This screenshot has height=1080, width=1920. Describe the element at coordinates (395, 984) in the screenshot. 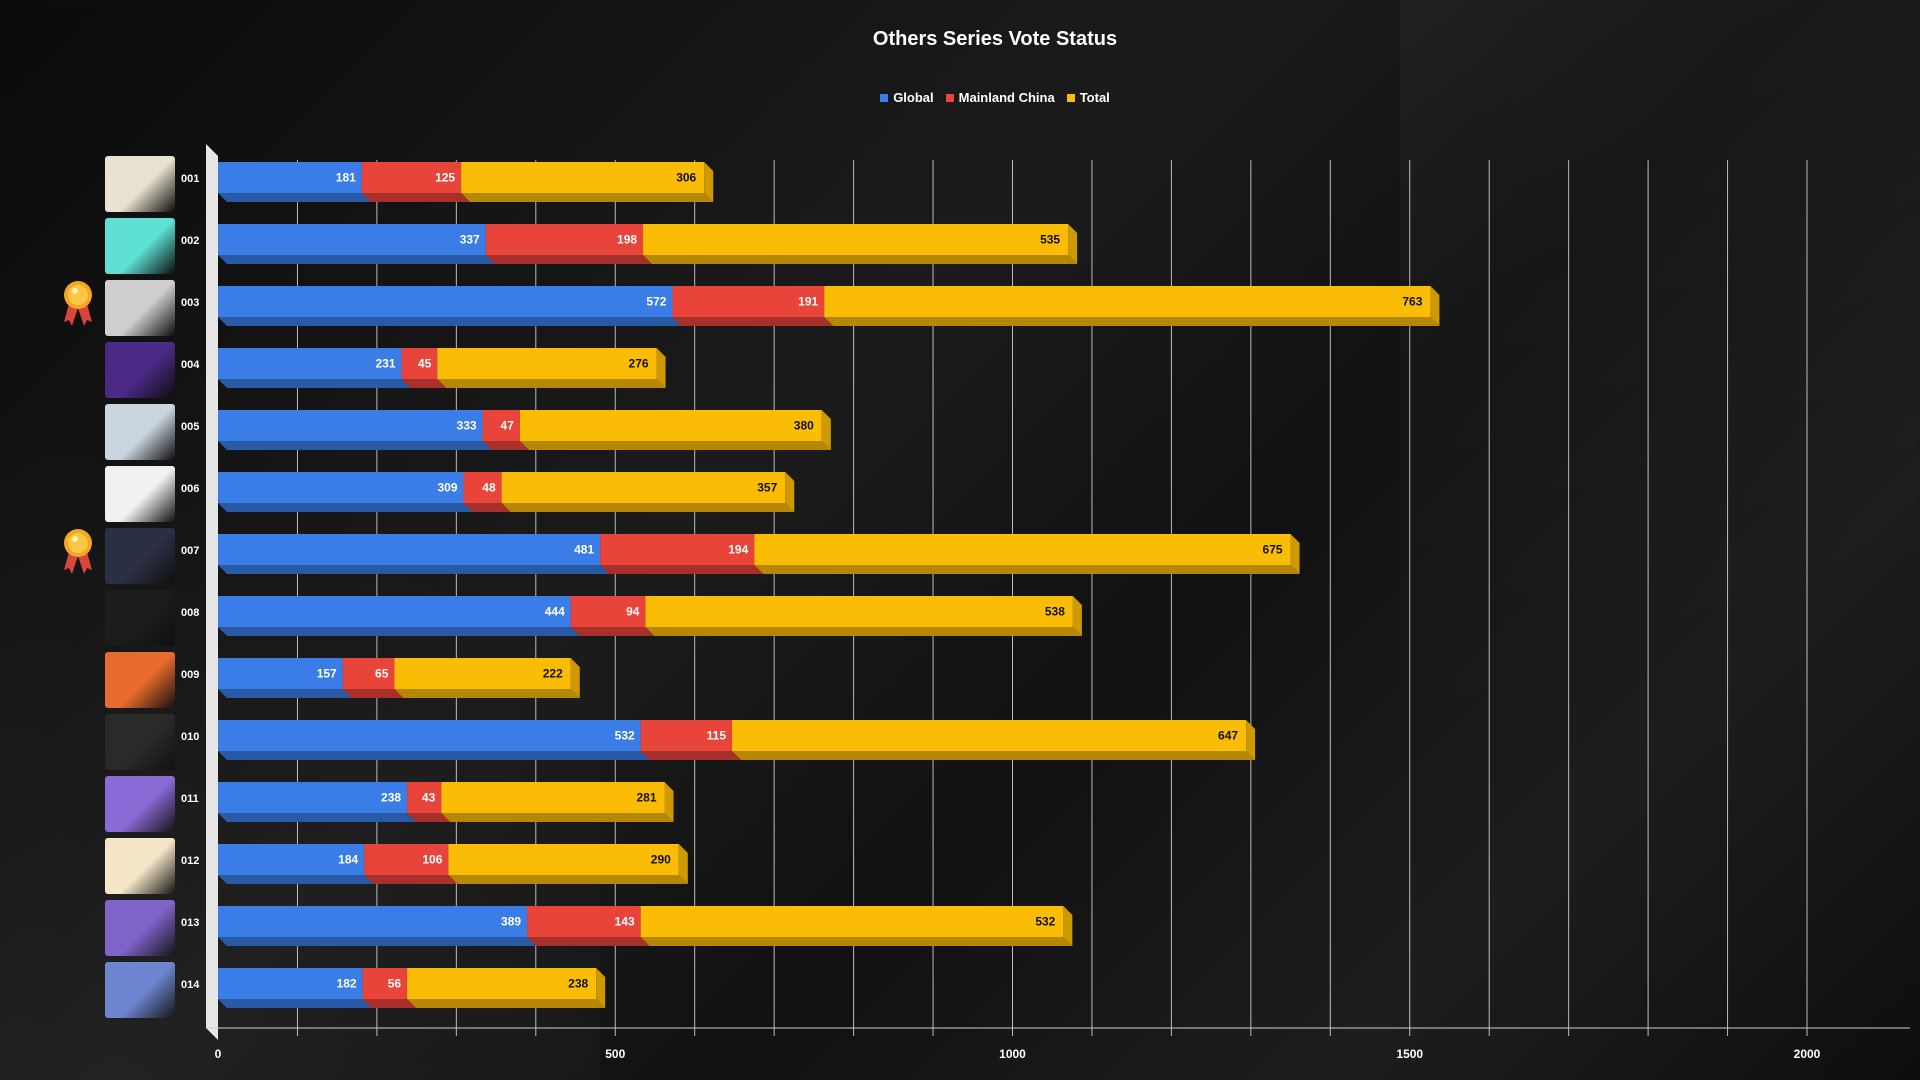

I see `data-label-mainland-china: 56` at that location.